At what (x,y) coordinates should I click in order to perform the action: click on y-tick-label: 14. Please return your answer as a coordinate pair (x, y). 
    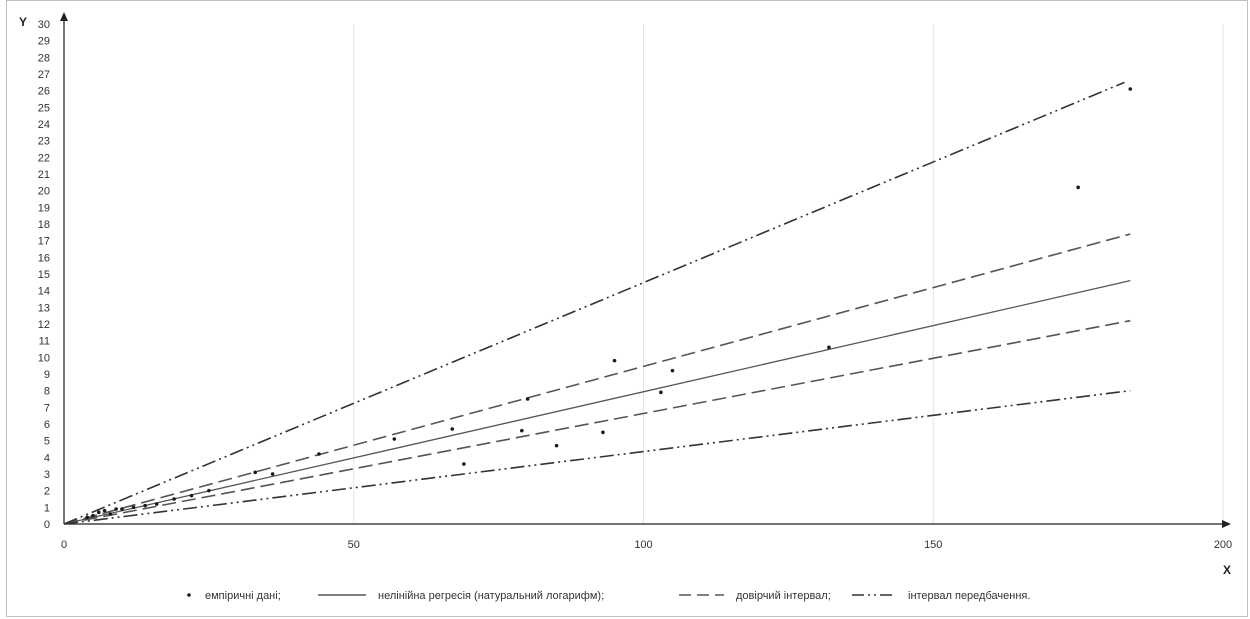
    Looking at the image, I should click on (44, 292).